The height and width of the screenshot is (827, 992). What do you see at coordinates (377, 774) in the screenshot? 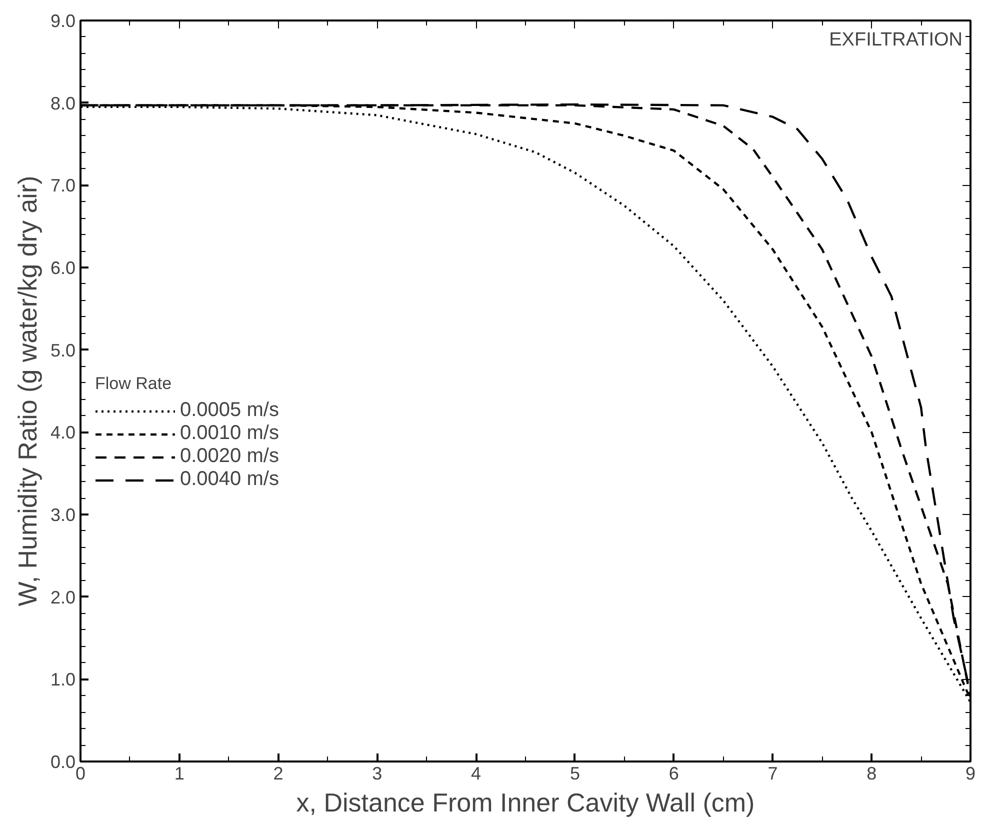
I see `x-tick-label: 3` at bounding box center [377, 774].